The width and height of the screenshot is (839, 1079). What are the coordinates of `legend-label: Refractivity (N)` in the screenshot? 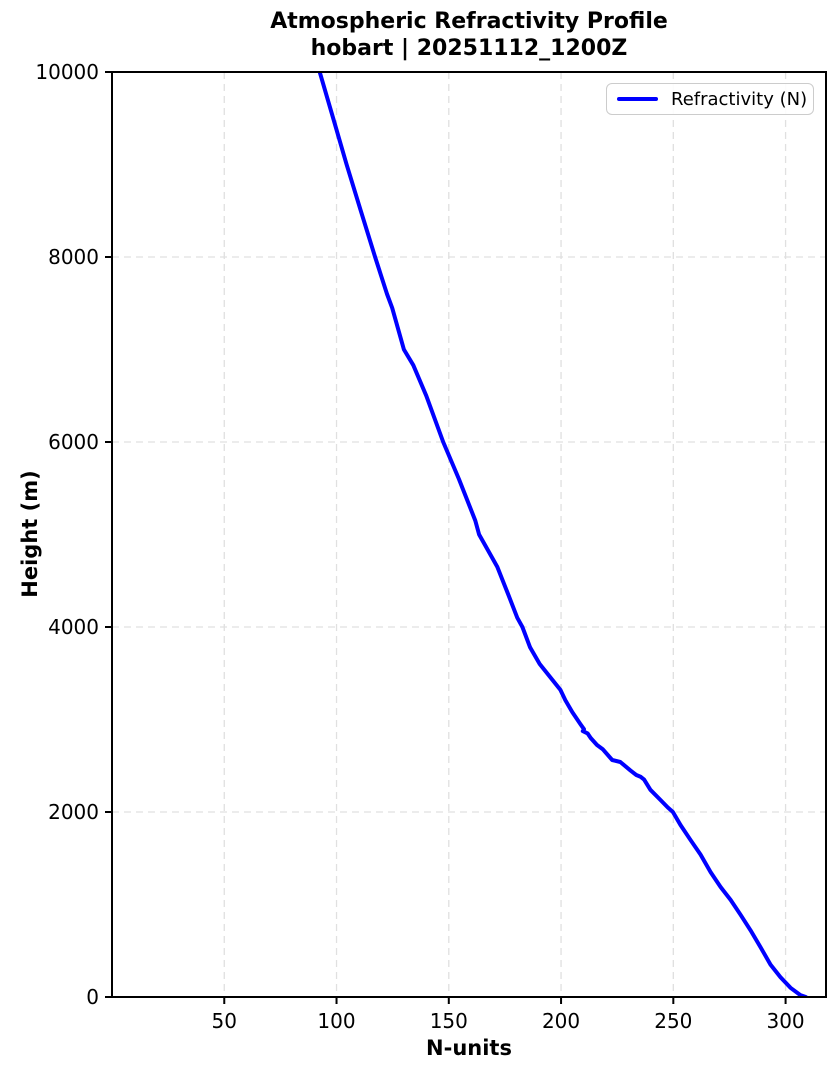 It's located at (739, 99).